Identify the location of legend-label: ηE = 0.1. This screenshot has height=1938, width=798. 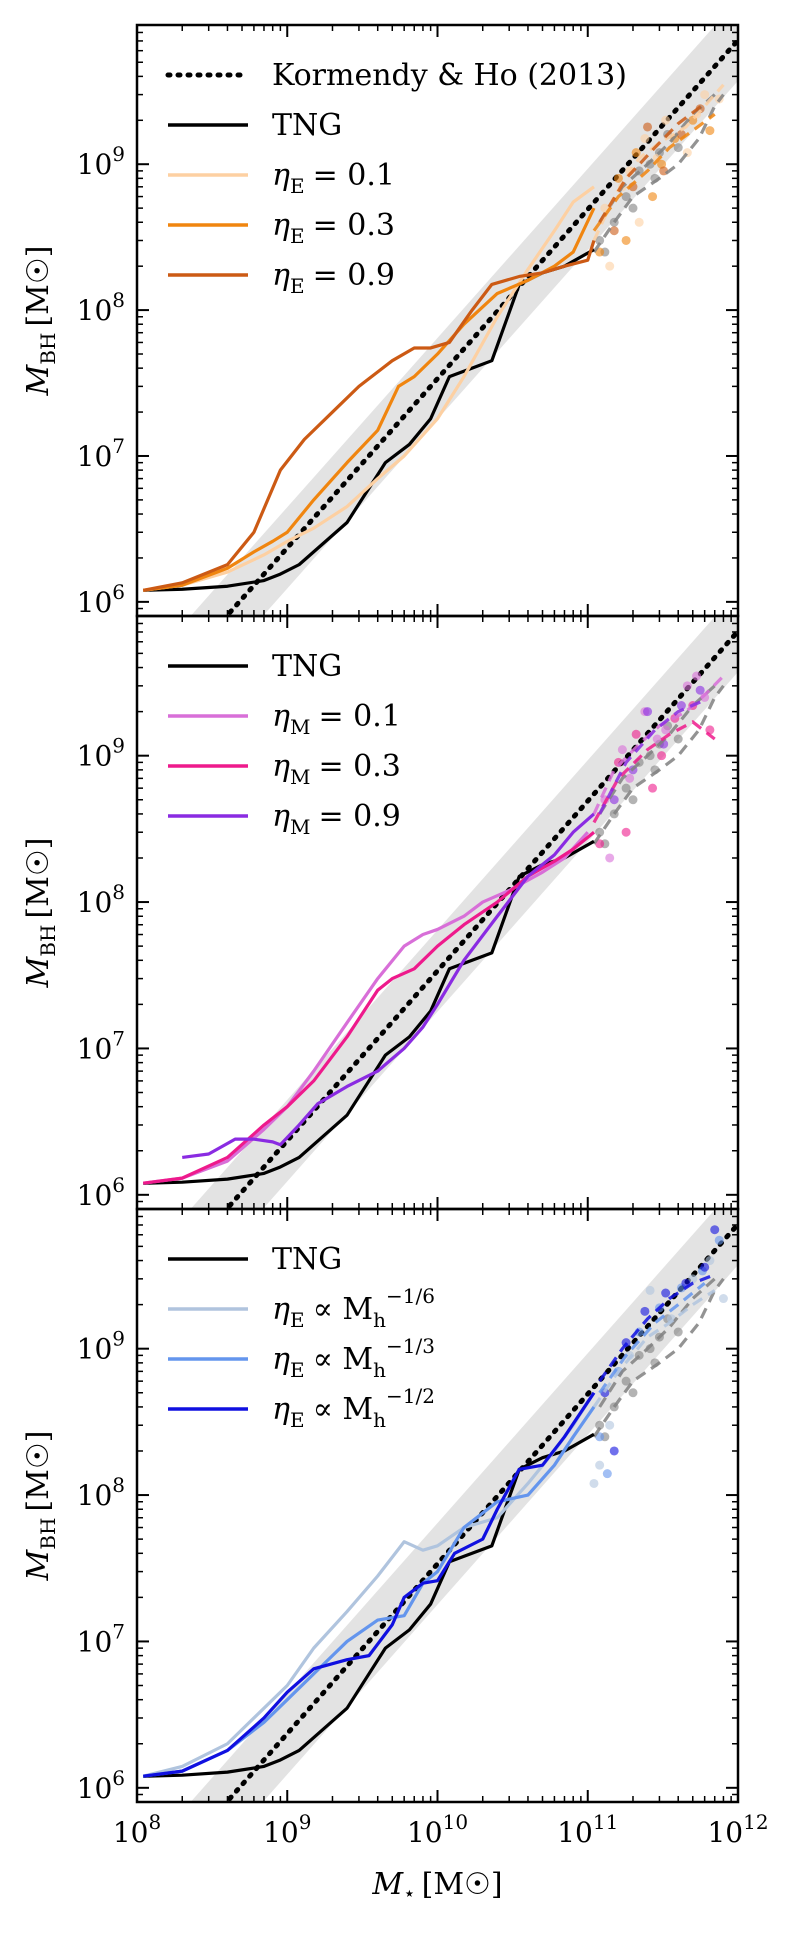
(333, 178).